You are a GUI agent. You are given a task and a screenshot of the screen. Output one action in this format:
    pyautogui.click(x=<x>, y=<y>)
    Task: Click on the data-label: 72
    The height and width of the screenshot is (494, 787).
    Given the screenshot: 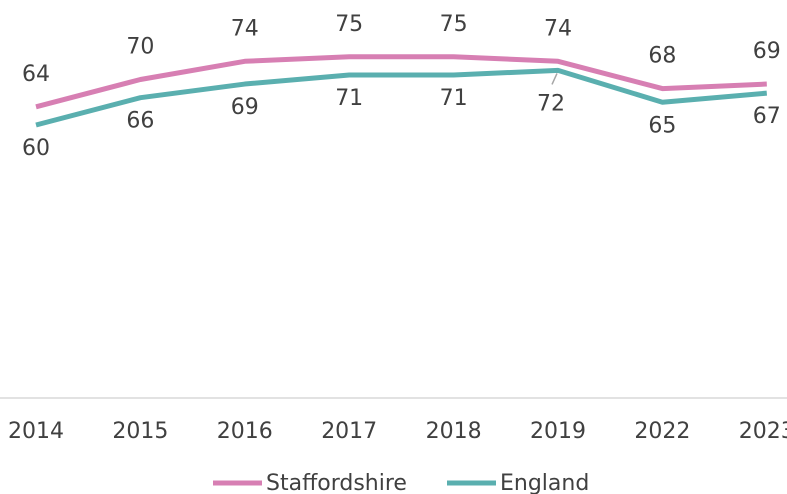 What is the action you would take?
    pyautogui.click(x=551, y=103)
    